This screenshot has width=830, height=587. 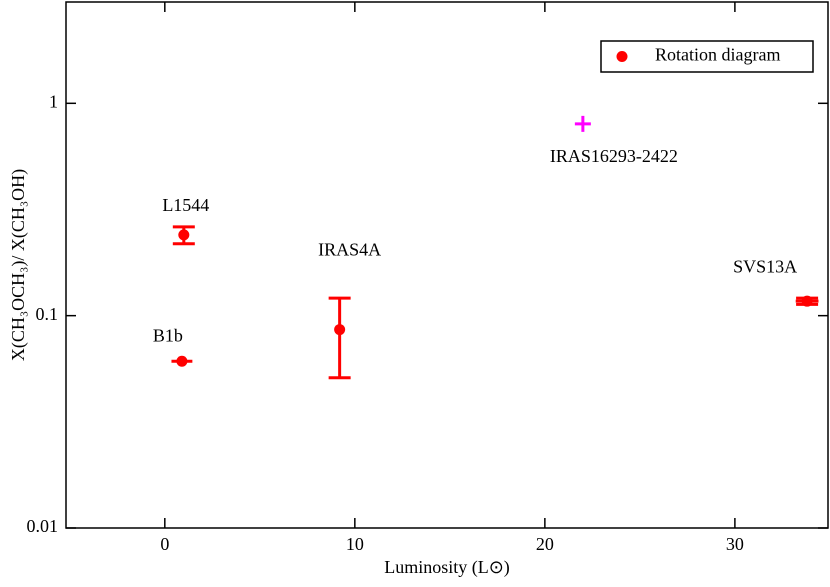 What do you see at coordinates (164, 544) in the screenshot?
I see `x-tick-label: 0` at bounding box center [164, 544].